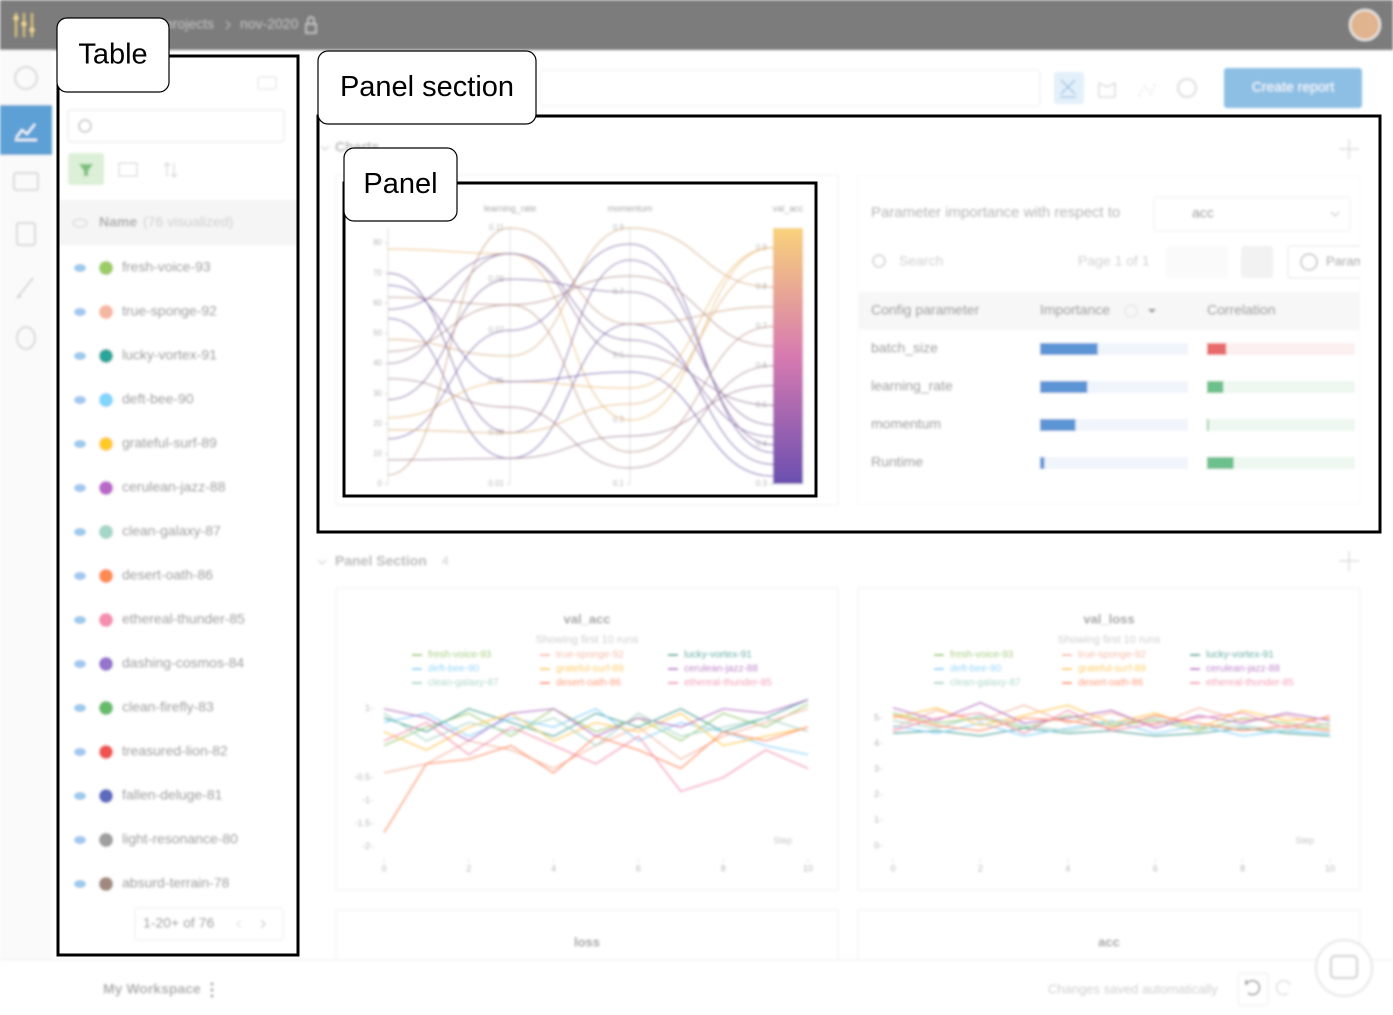 Image resolution: width=1393 pixels, height=1015 pixels. What do you see at coordinates (167, 575) in the screenshot?
I see `run-name: desert-oath-86` at bounding box center [167, 575].